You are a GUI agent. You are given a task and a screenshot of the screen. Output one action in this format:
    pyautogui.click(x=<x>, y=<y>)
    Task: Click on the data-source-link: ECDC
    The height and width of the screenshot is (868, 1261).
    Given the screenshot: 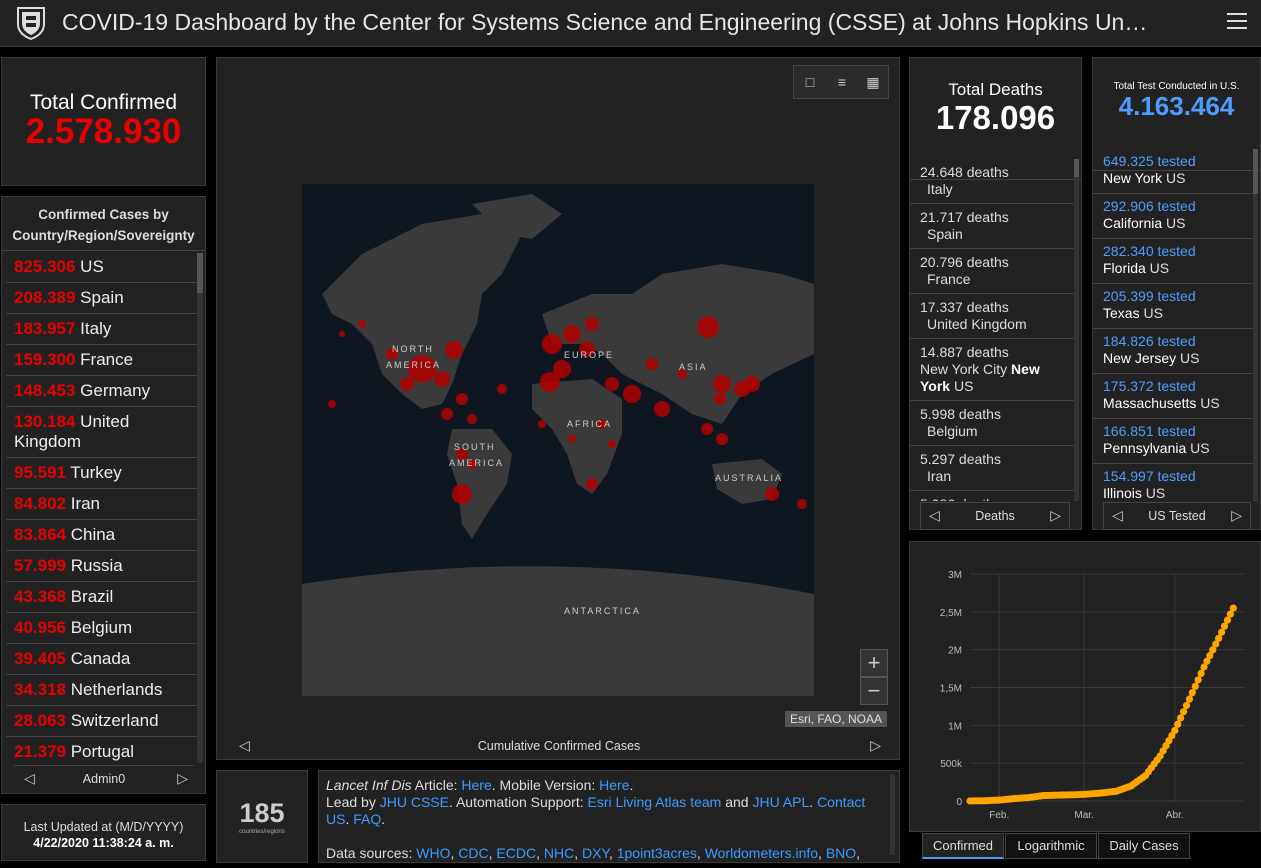 What is the action you would take?
    pyautogui.click(x=516, y=853)
    